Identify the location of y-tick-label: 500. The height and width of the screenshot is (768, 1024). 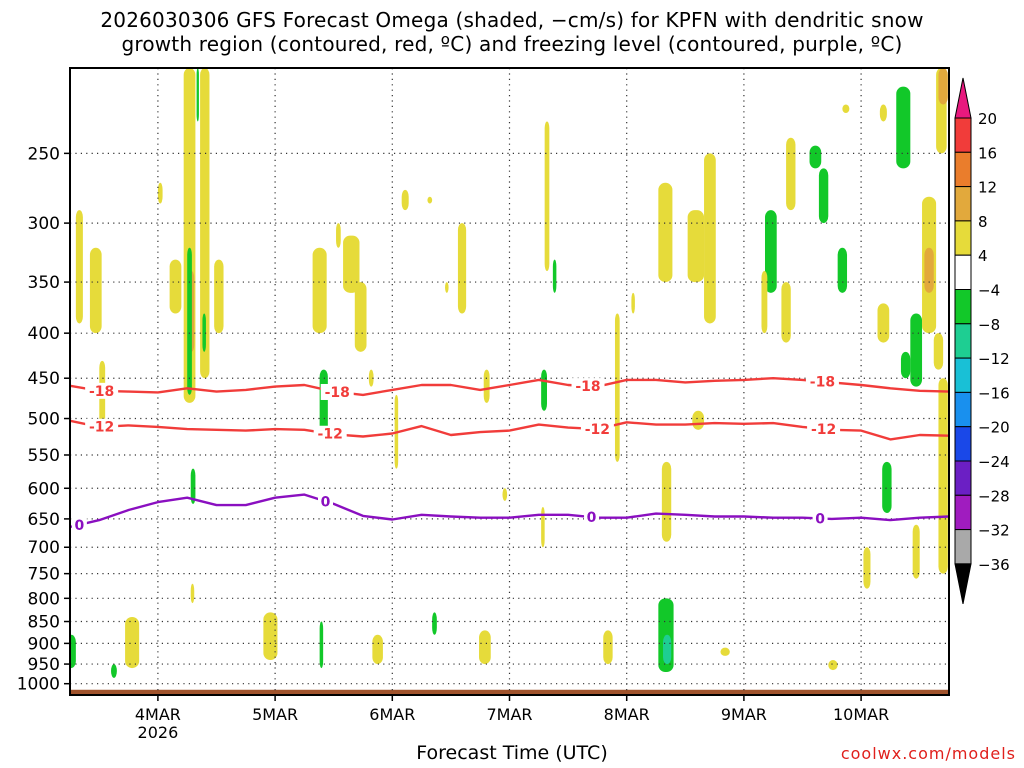
(44, 420).